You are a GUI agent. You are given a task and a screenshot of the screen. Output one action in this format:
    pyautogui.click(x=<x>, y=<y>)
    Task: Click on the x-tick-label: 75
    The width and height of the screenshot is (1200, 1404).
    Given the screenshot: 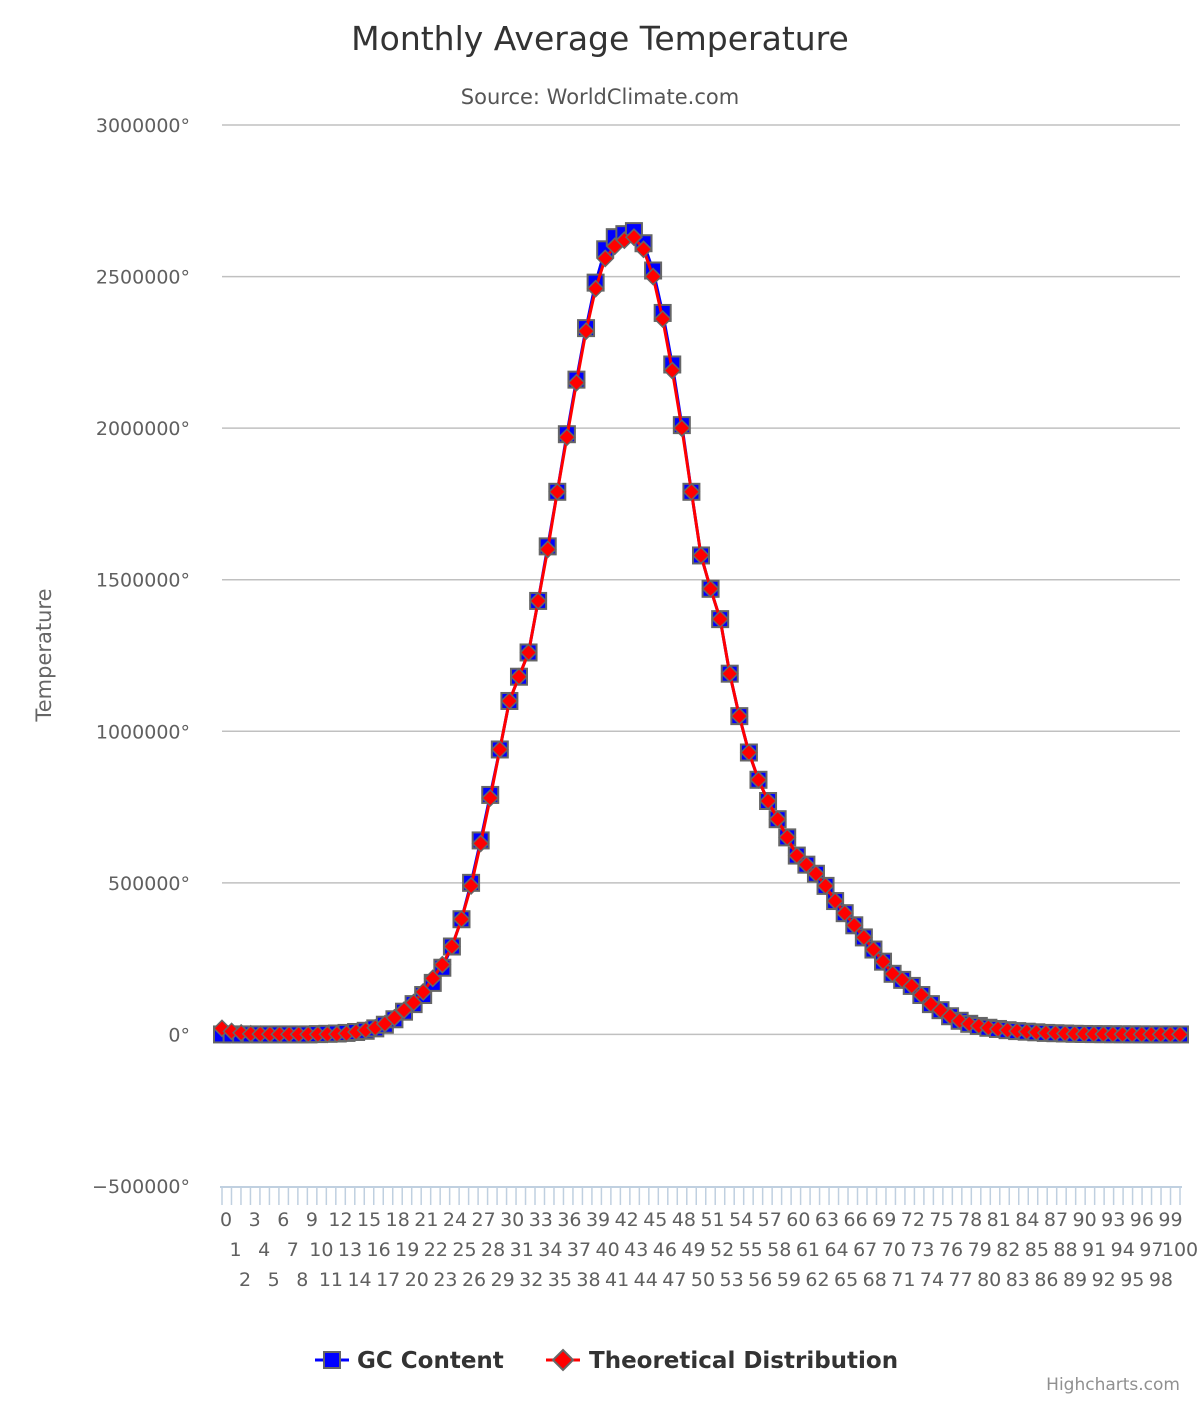 What is the action you would take?
    pyautogui.click(x=941, y=1220)
    